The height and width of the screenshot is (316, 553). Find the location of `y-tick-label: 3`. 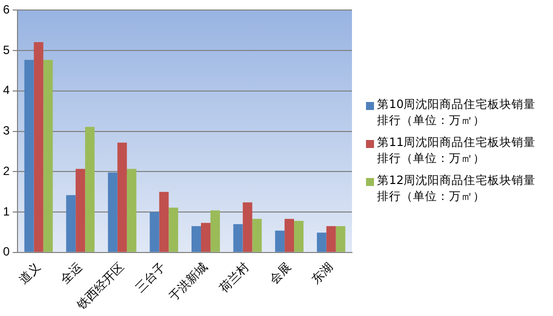

y-tick-label: 3 is located at coordinates (6, 131).